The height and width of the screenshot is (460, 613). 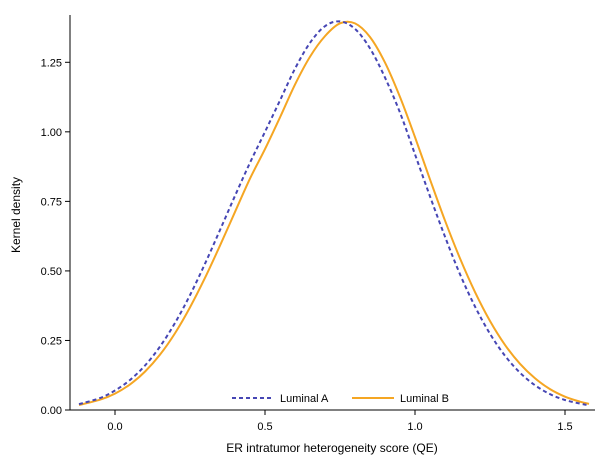 I want to click on y-tick-label: 0.25, so click(x=51, y=341).